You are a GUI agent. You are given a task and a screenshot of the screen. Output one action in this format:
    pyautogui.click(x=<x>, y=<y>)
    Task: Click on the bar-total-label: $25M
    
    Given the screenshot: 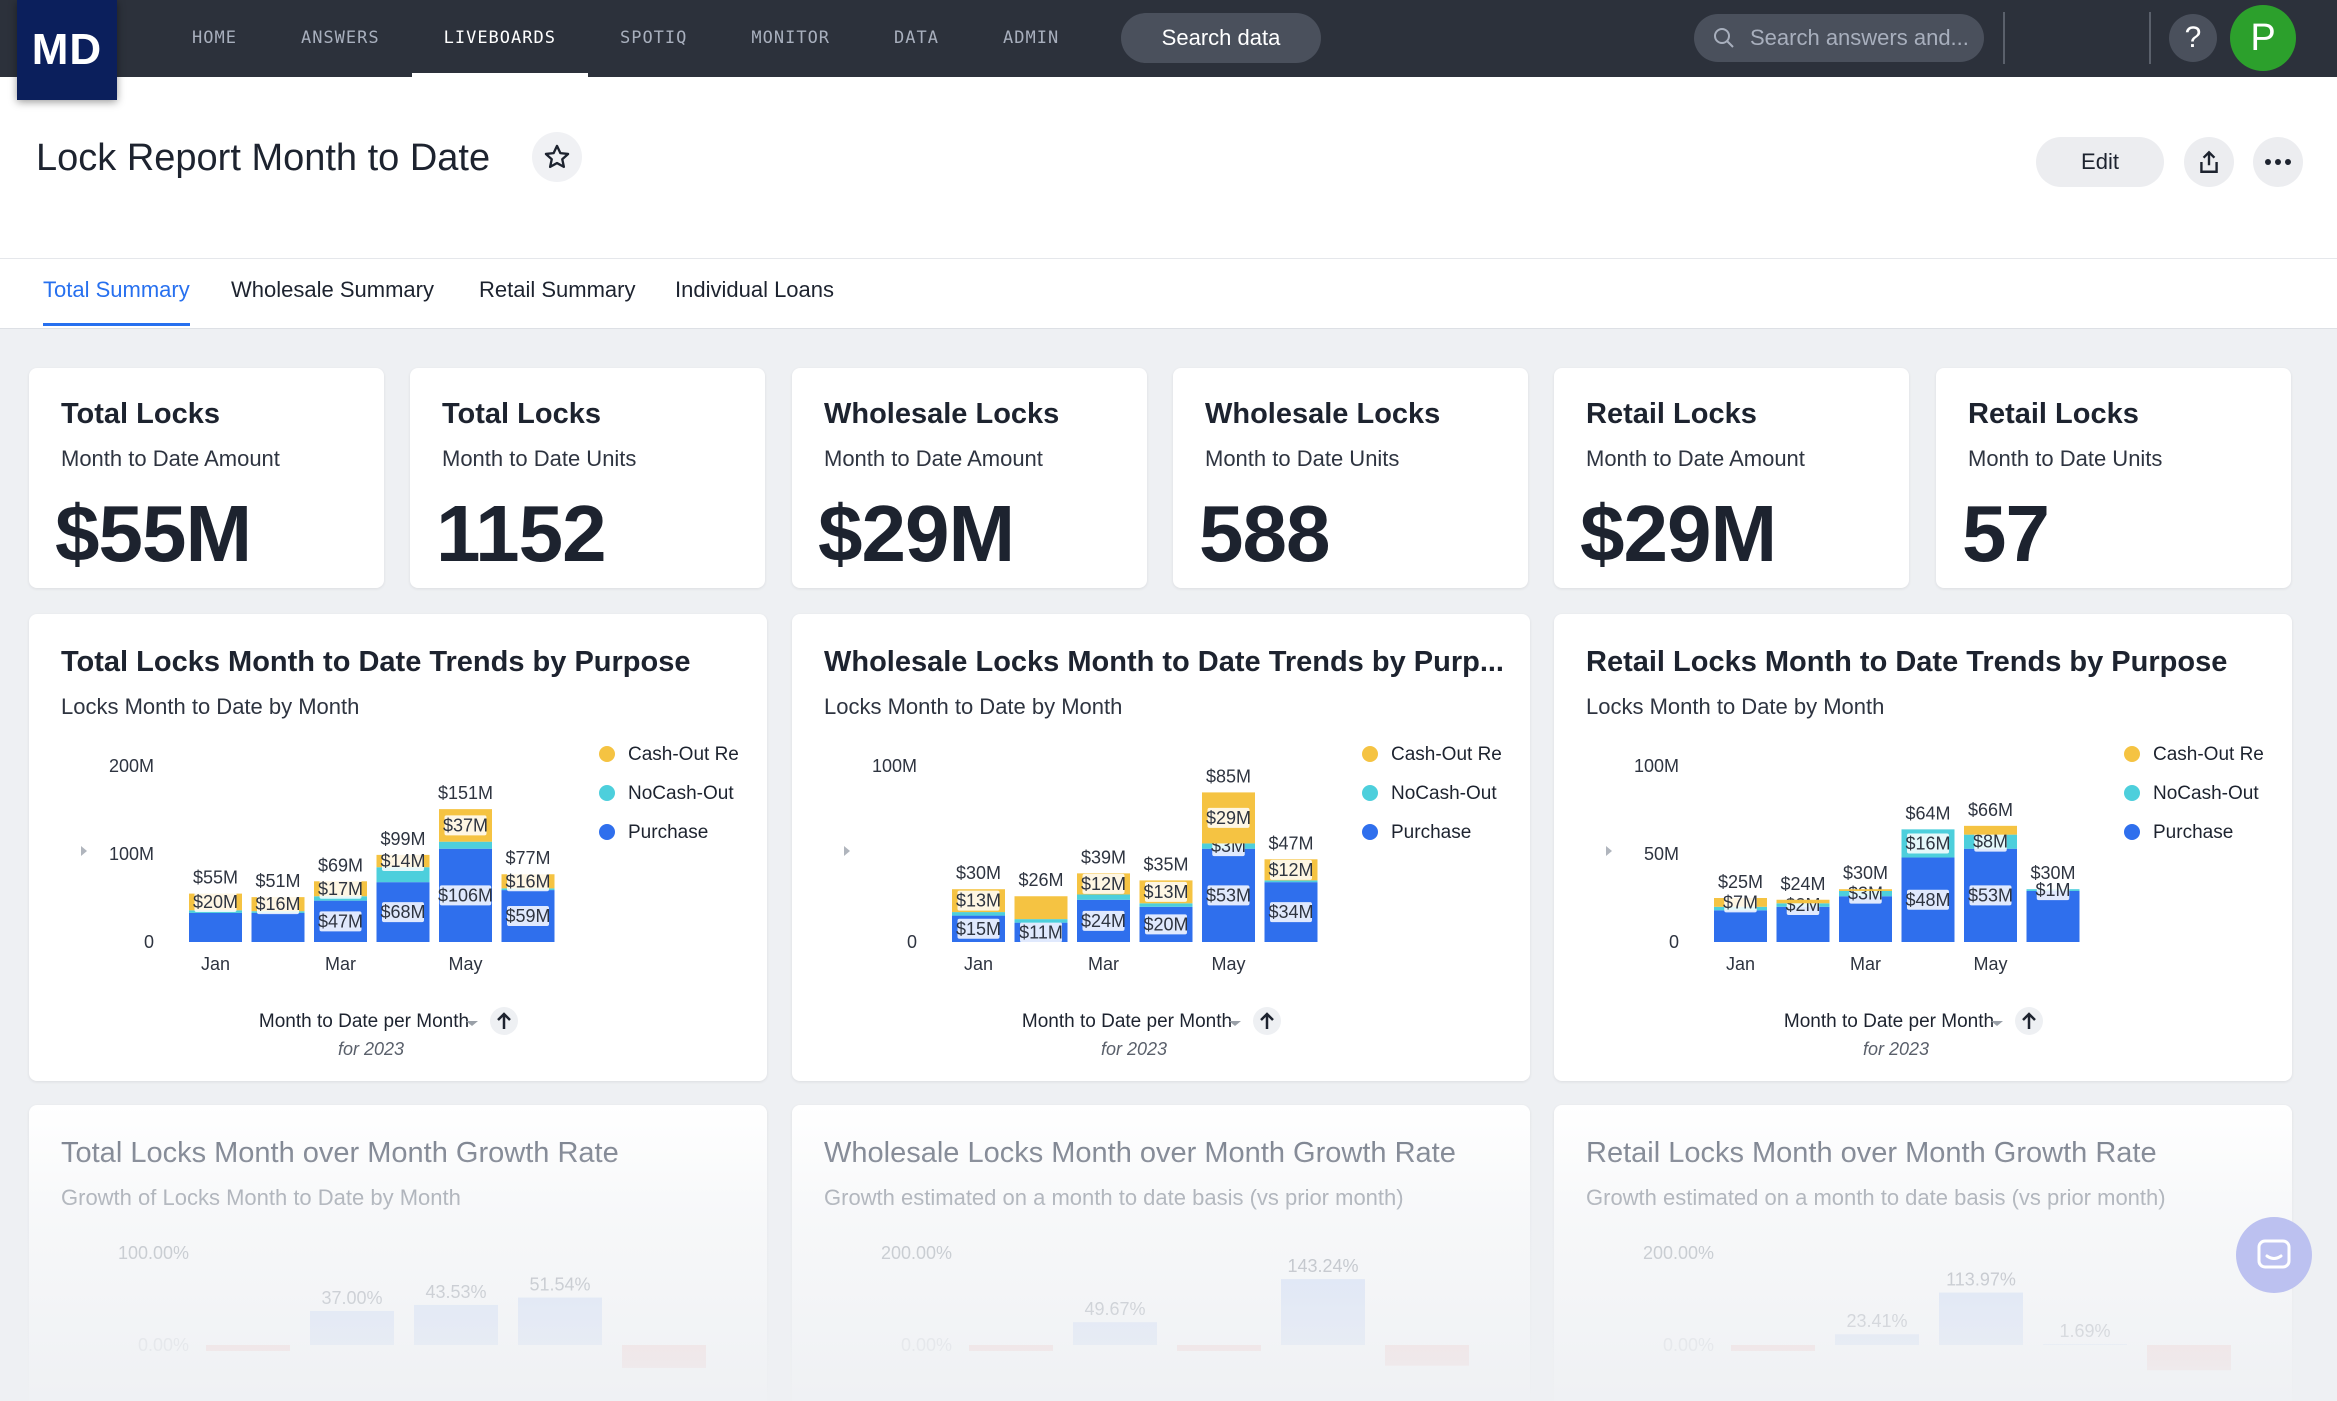 What is the action you would take?
    pyautogui.click(x=1740, y=882)
    